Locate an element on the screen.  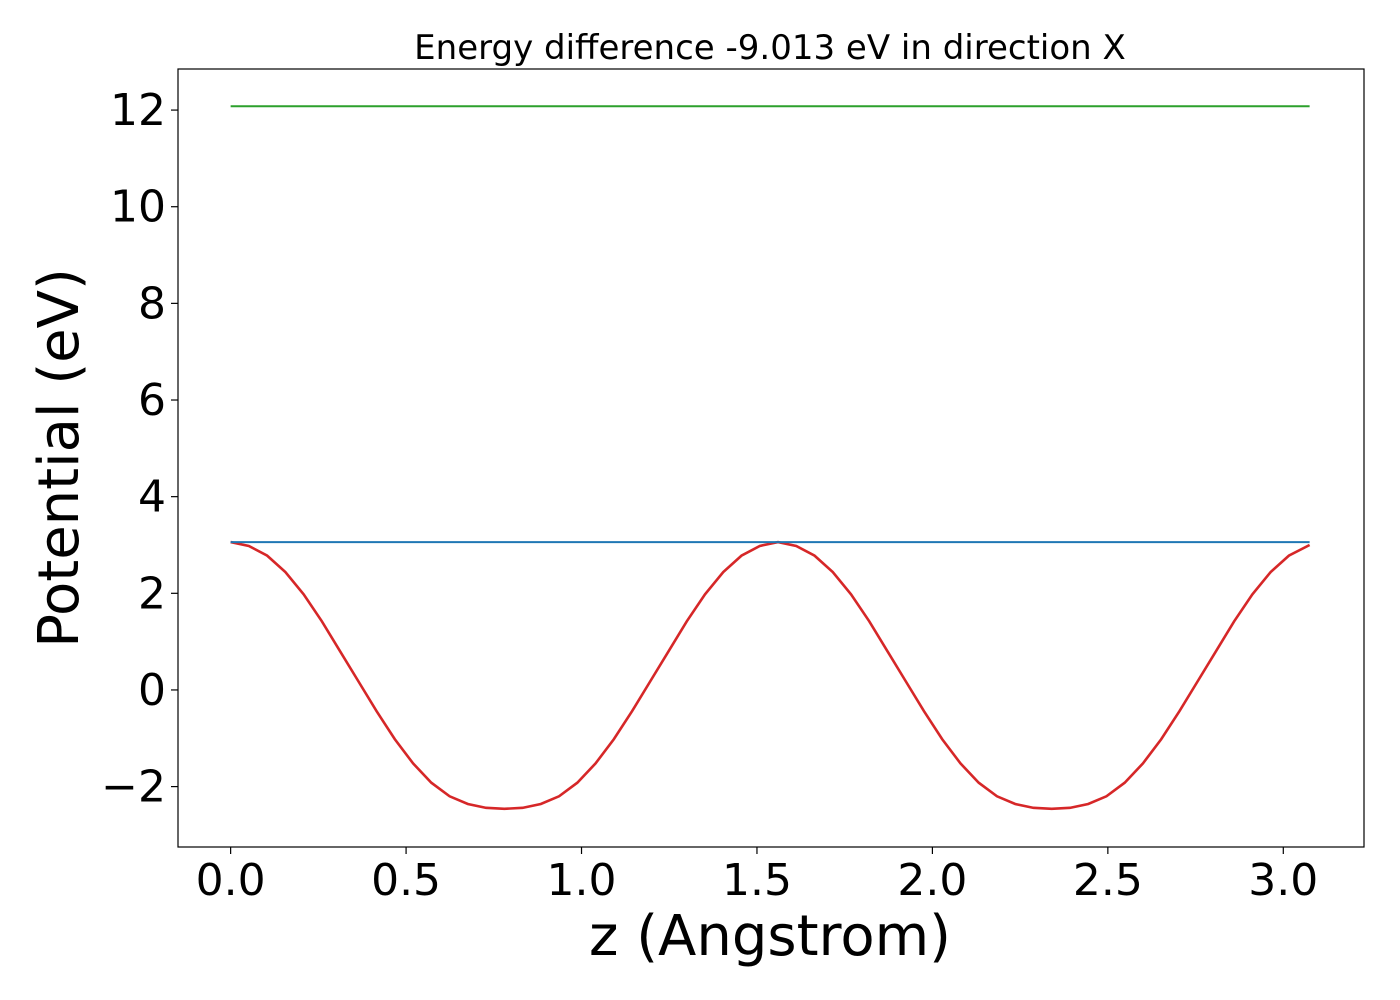
x-axis-ticks: 0.0 0.5 1.0 1.5 2.0 2.5 3.0 is located at coordinates (757, 876).